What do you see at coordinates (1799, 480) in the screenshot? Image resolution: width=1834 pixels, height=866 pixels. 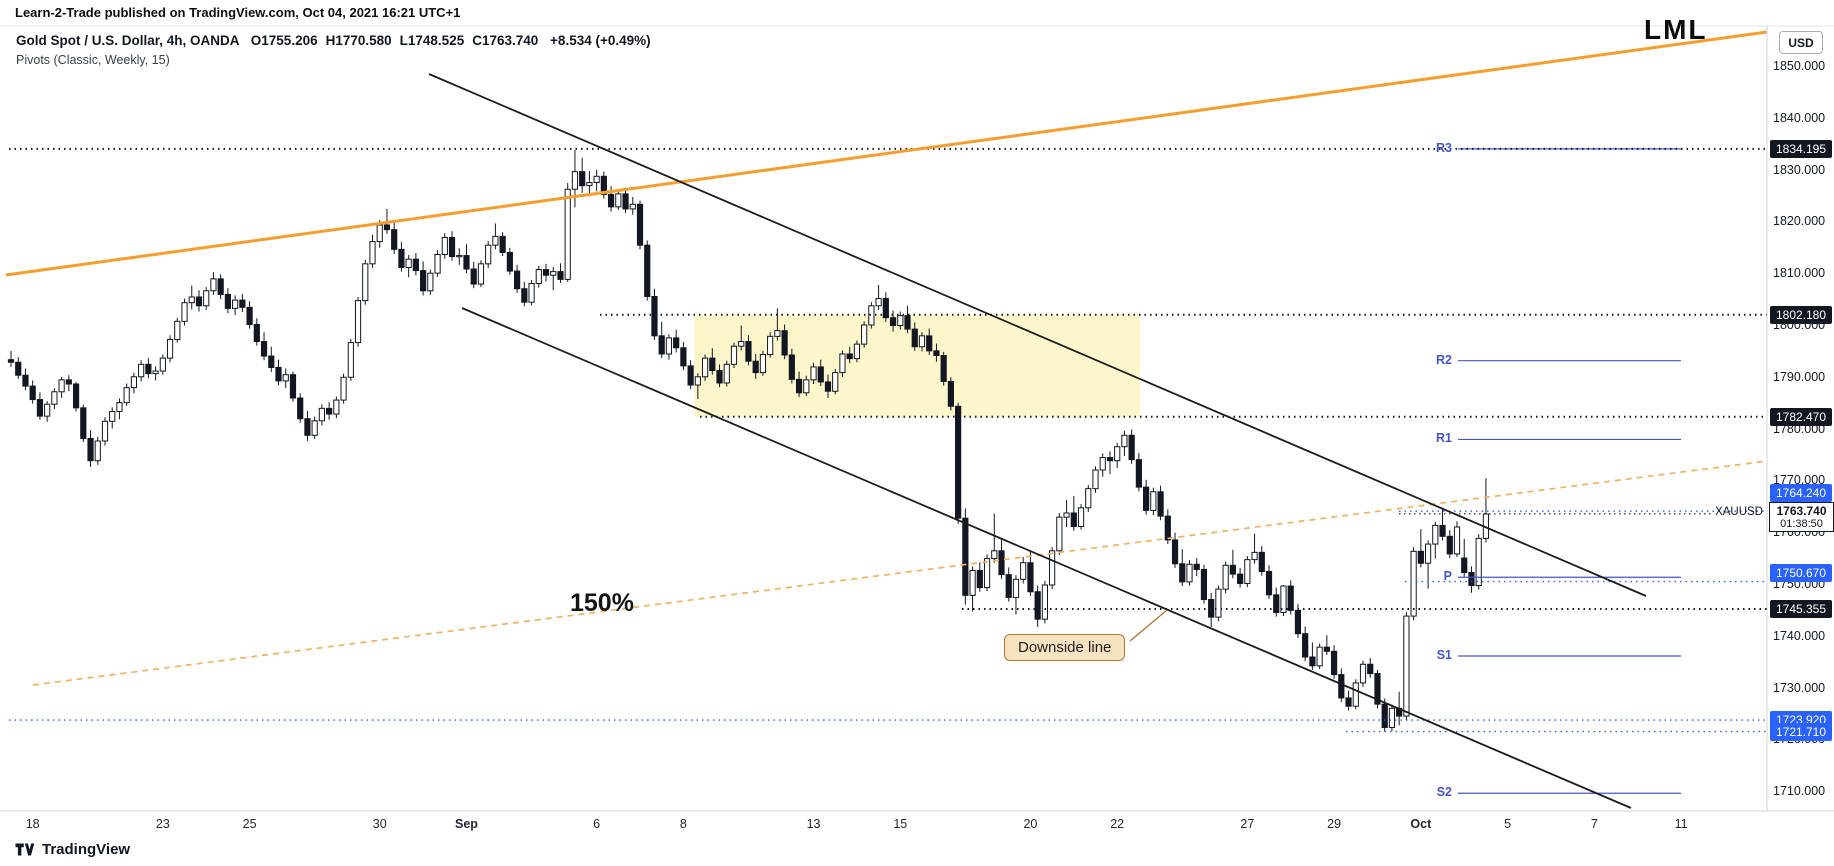 I see `price-tick: 1770.000` at bounding box center [1799, 480].